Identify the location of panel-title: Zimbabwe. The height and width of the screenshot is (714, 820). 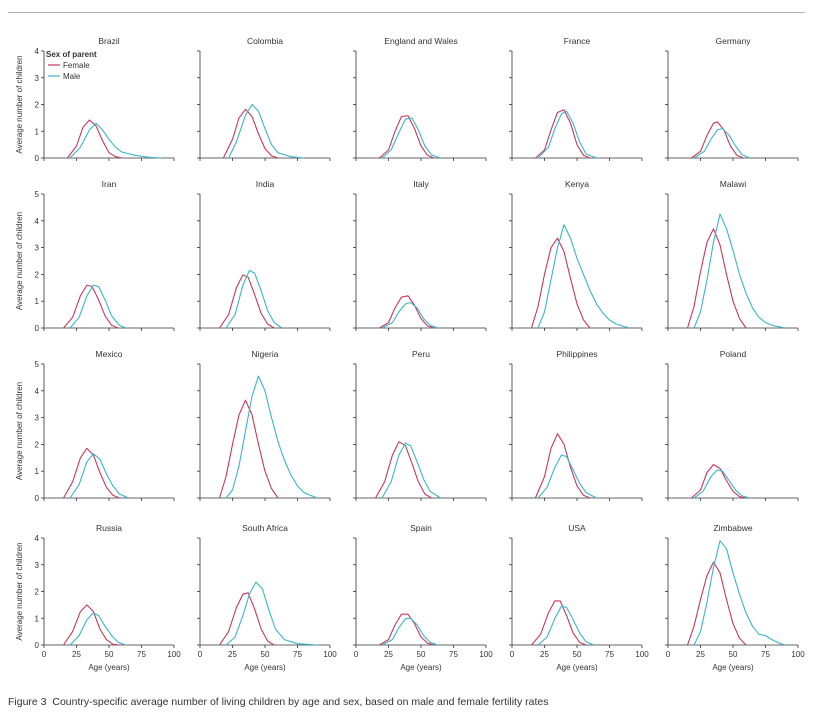
(732, 528).